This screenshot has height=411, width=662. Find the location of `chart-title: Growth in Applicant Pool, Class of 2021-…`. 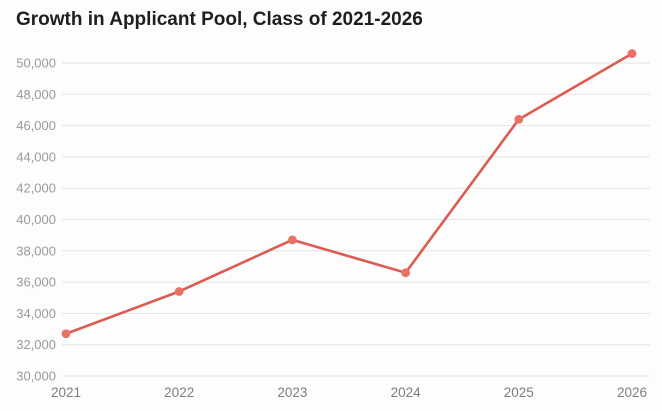

chart-title: Growth in Applicant Pool, Class of 2021-… is located at coordinates (219, 19).